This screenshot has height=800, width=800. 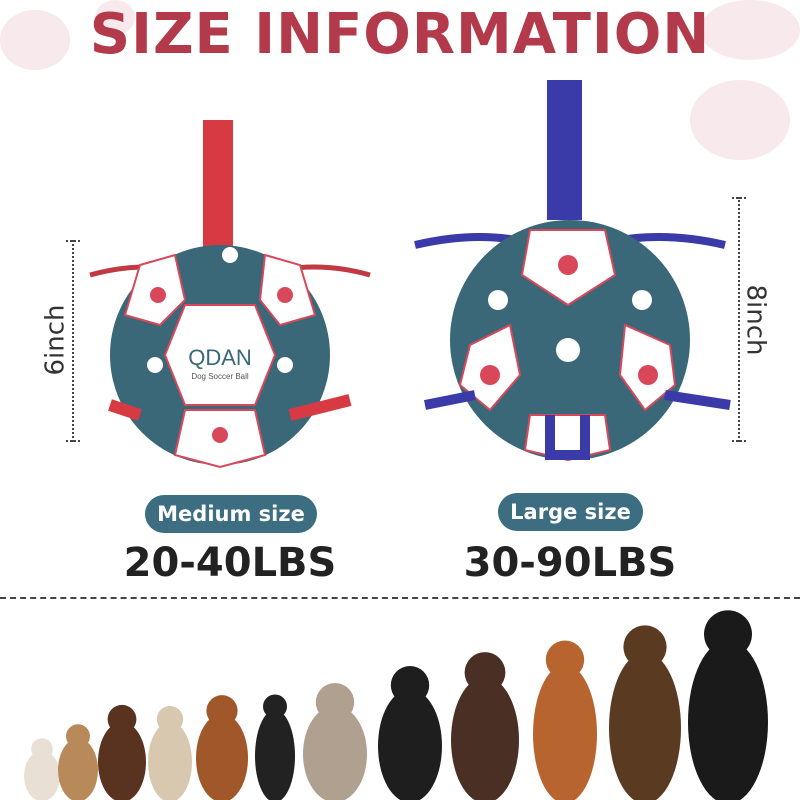 I want to click on page-title: SIZE INFORMATION, so click(x=400, y=34).